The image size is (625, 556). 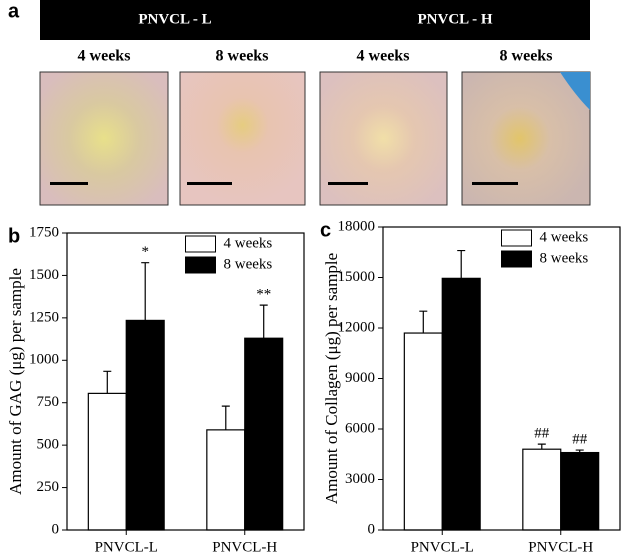 I want to click on y-tick-label: 1000, so click(x=44, y=360).